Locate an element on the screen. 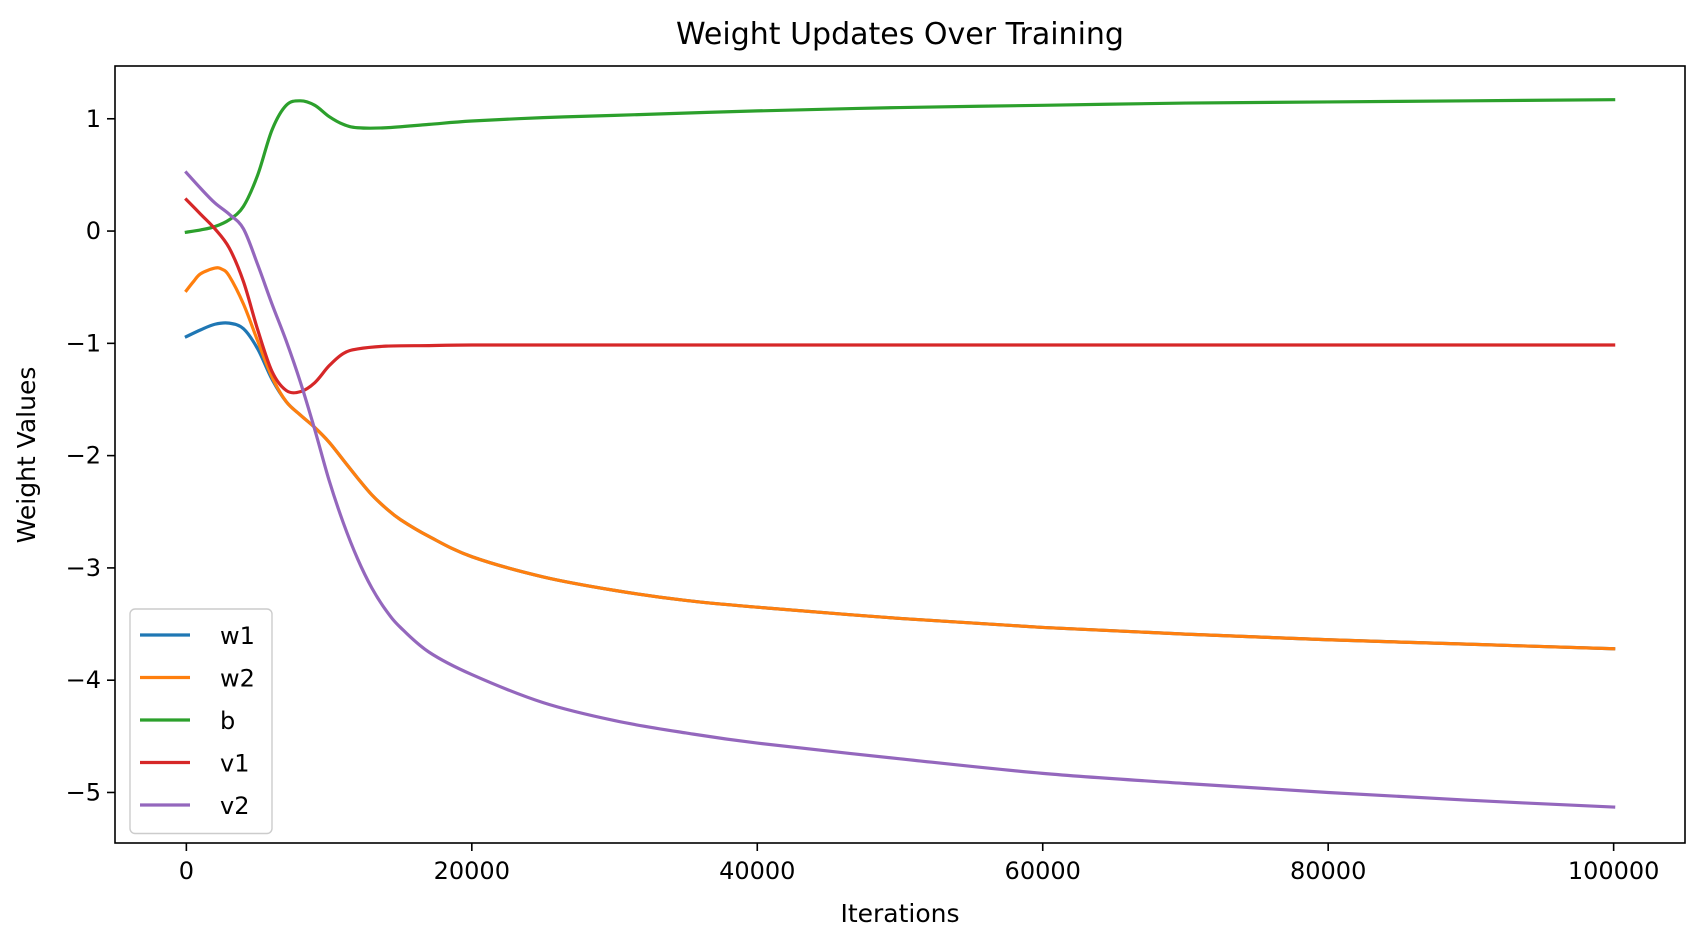 This screenshot has width=1696, height=932. x-tick-label: 20000 is located at coordinates (472, 871).